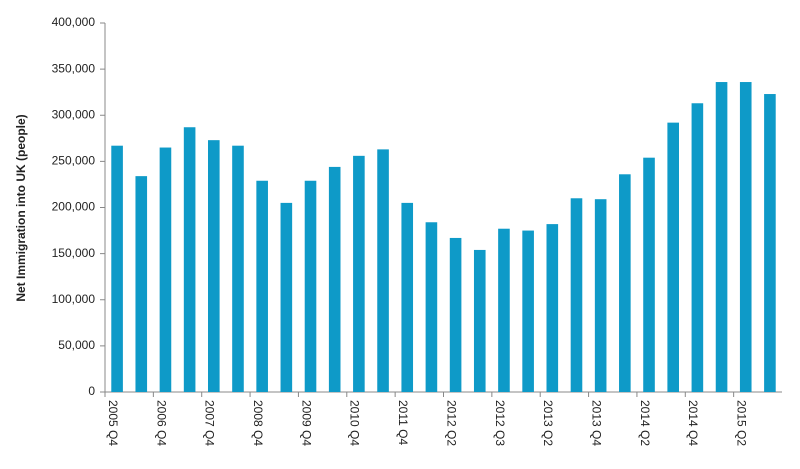 The image size is (800, 469). What do you see at coordinates (74, 114) in the screenshot?
I see `y-tick-label: 300,000` at bounding box center [74, 114].